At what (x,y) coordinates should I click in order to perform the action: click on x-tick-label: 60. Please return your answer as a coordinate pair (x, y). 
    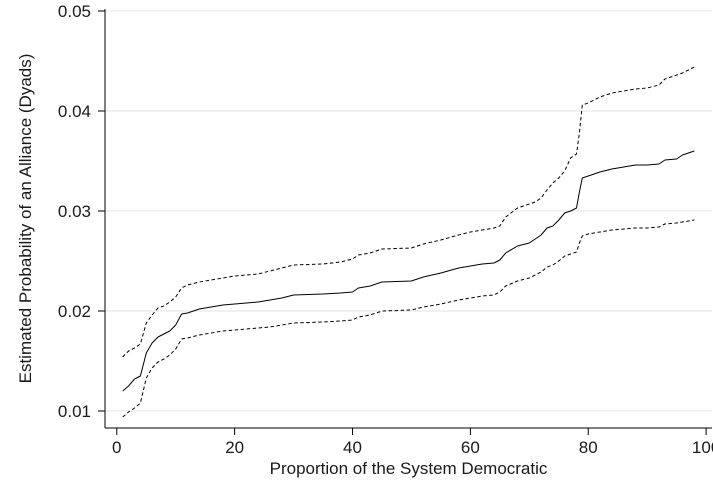
    Looking at the image, I should click on (470, 447).